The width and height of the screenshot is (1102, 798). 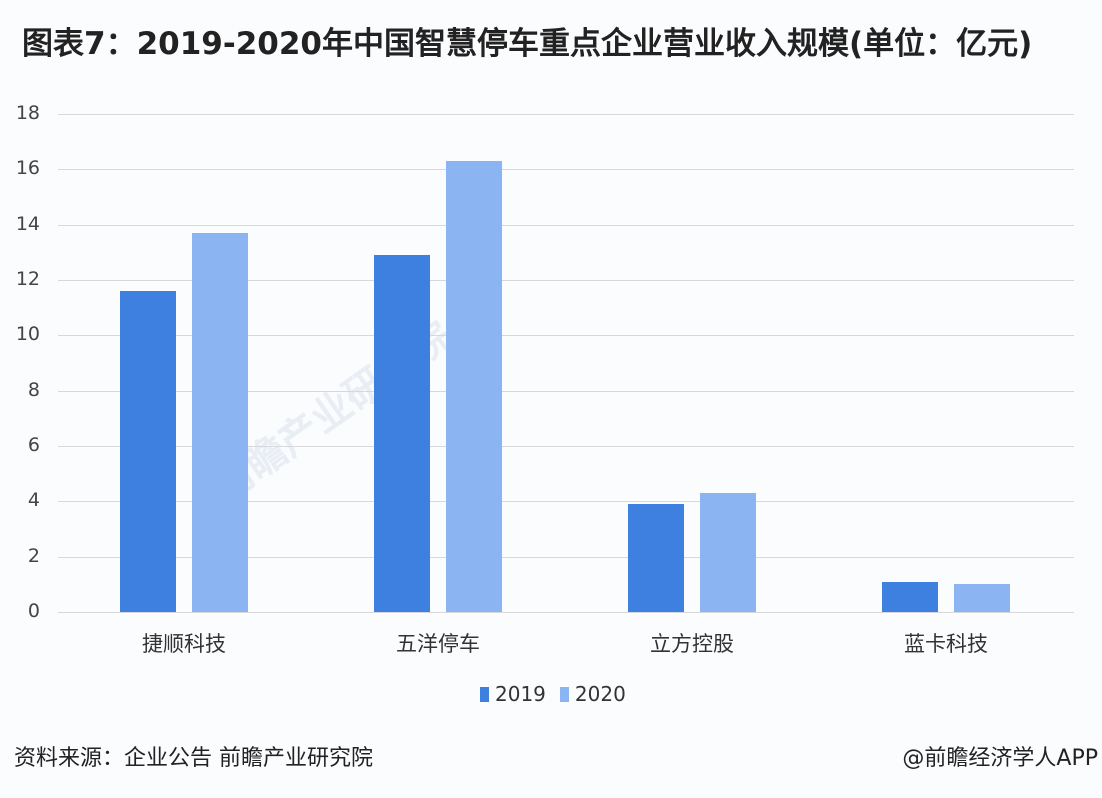 I want to click on y-tick-label: 12, so click(x=27, y=279).